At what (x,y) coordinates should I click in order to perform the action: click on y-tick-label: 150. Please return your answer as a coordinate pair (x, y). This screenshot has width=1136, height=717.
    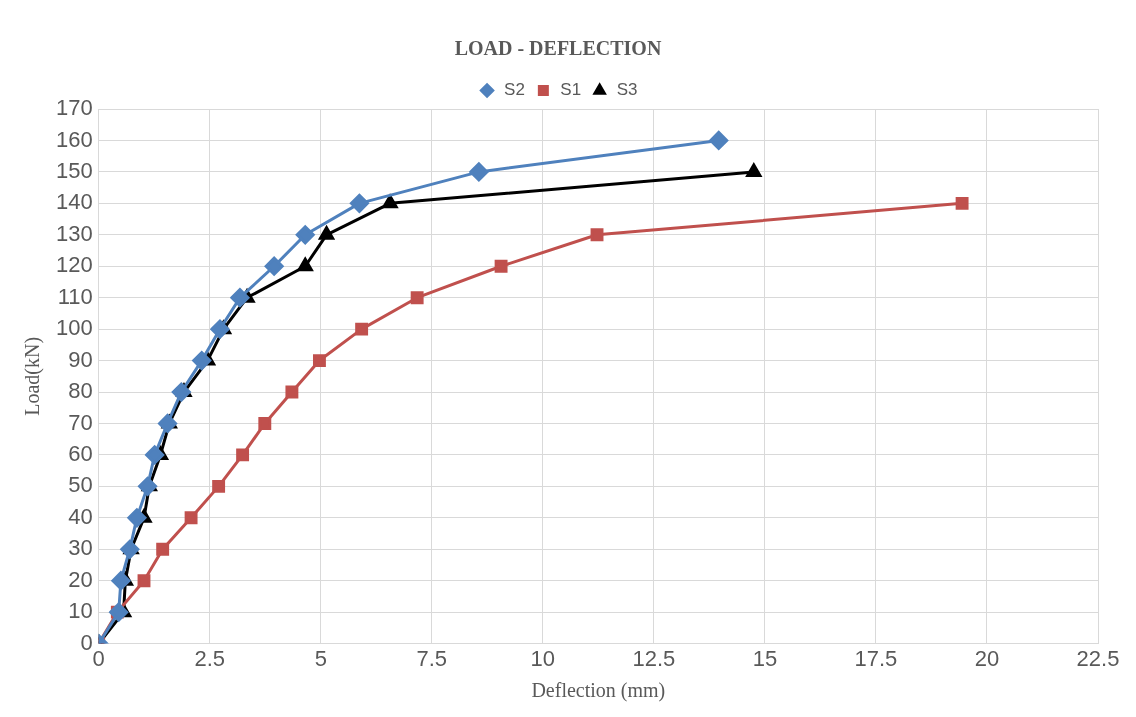
    Looking at the image, I should click on (74, 170).